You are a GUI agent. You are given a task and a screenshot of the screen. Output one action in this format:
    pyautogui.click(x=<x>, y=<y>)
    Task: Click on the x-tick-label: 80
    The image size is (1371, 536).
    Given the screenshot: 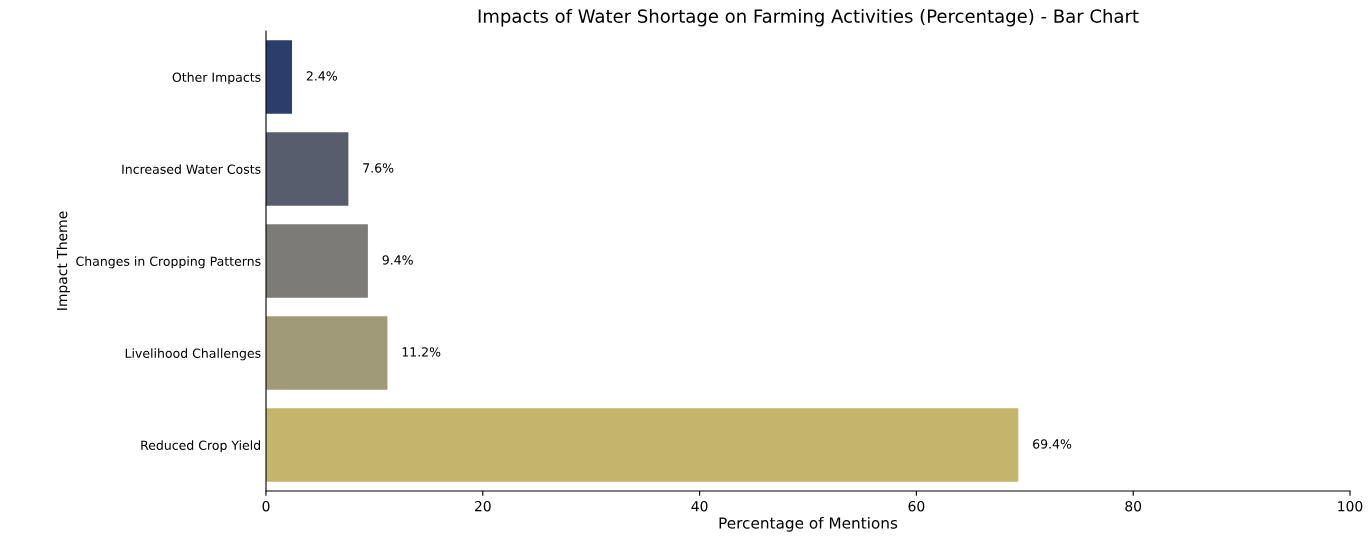 What is the action you would take?
    pyautogui.click(x=1133, y=506)
    